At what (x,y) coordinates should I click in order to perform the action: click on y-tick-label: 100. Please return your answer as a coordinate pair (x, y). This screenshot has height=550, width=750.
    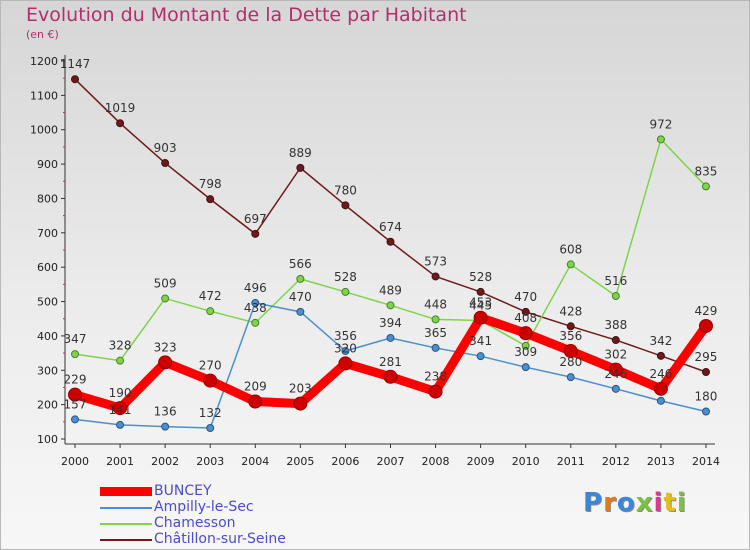
    Looking at the image, I should click on (47, 439).